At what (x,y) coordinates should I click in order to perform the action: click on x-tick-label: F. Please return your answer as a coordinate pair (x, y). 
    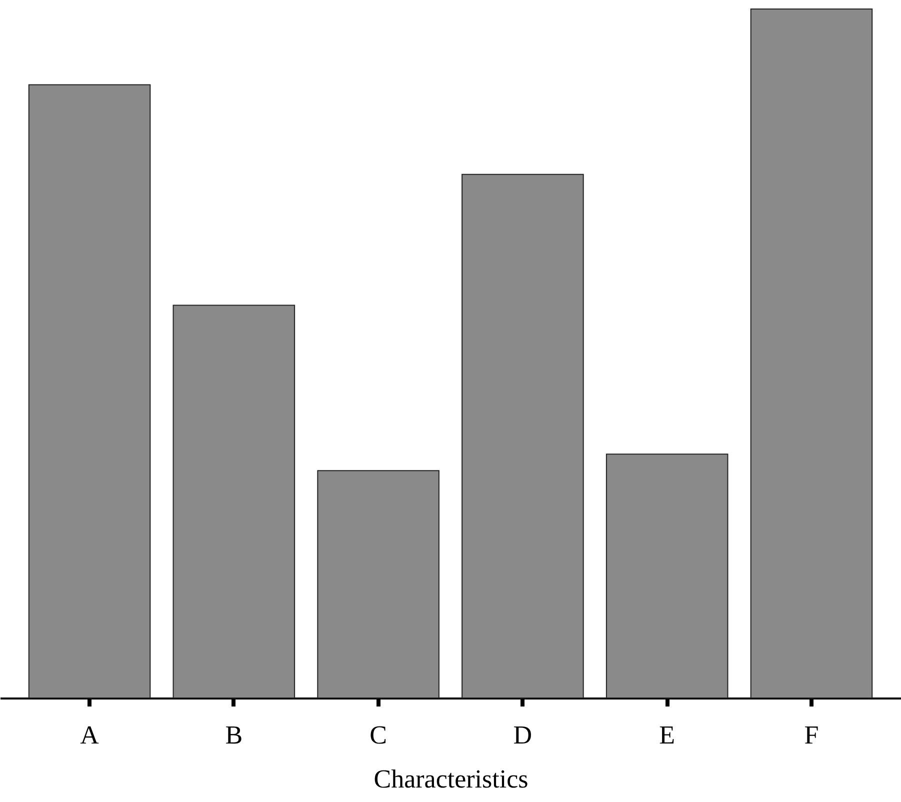
    Looking at the image, I should click on (811, 735).